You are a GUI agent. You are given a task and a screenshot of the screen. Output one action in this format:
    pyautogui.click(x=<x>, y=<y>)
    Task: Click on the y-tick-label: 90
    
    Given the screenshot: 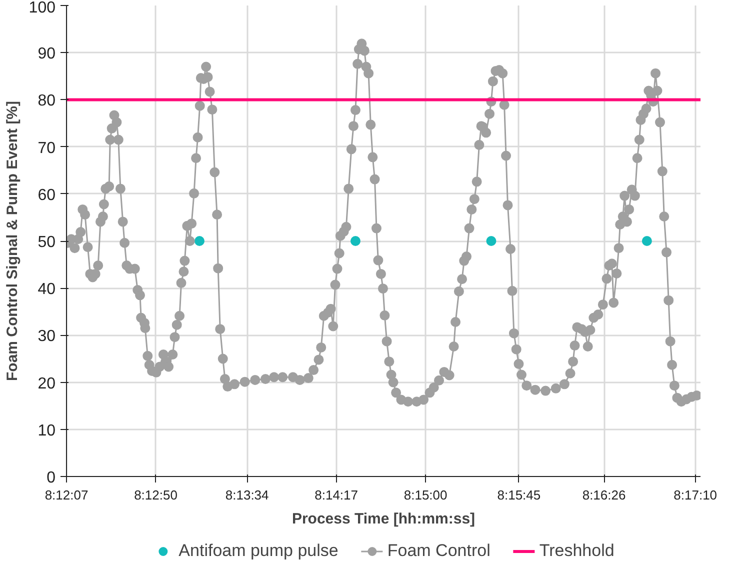 What is the action you would take?
    pyautogui.click(x=47, y=54)
    